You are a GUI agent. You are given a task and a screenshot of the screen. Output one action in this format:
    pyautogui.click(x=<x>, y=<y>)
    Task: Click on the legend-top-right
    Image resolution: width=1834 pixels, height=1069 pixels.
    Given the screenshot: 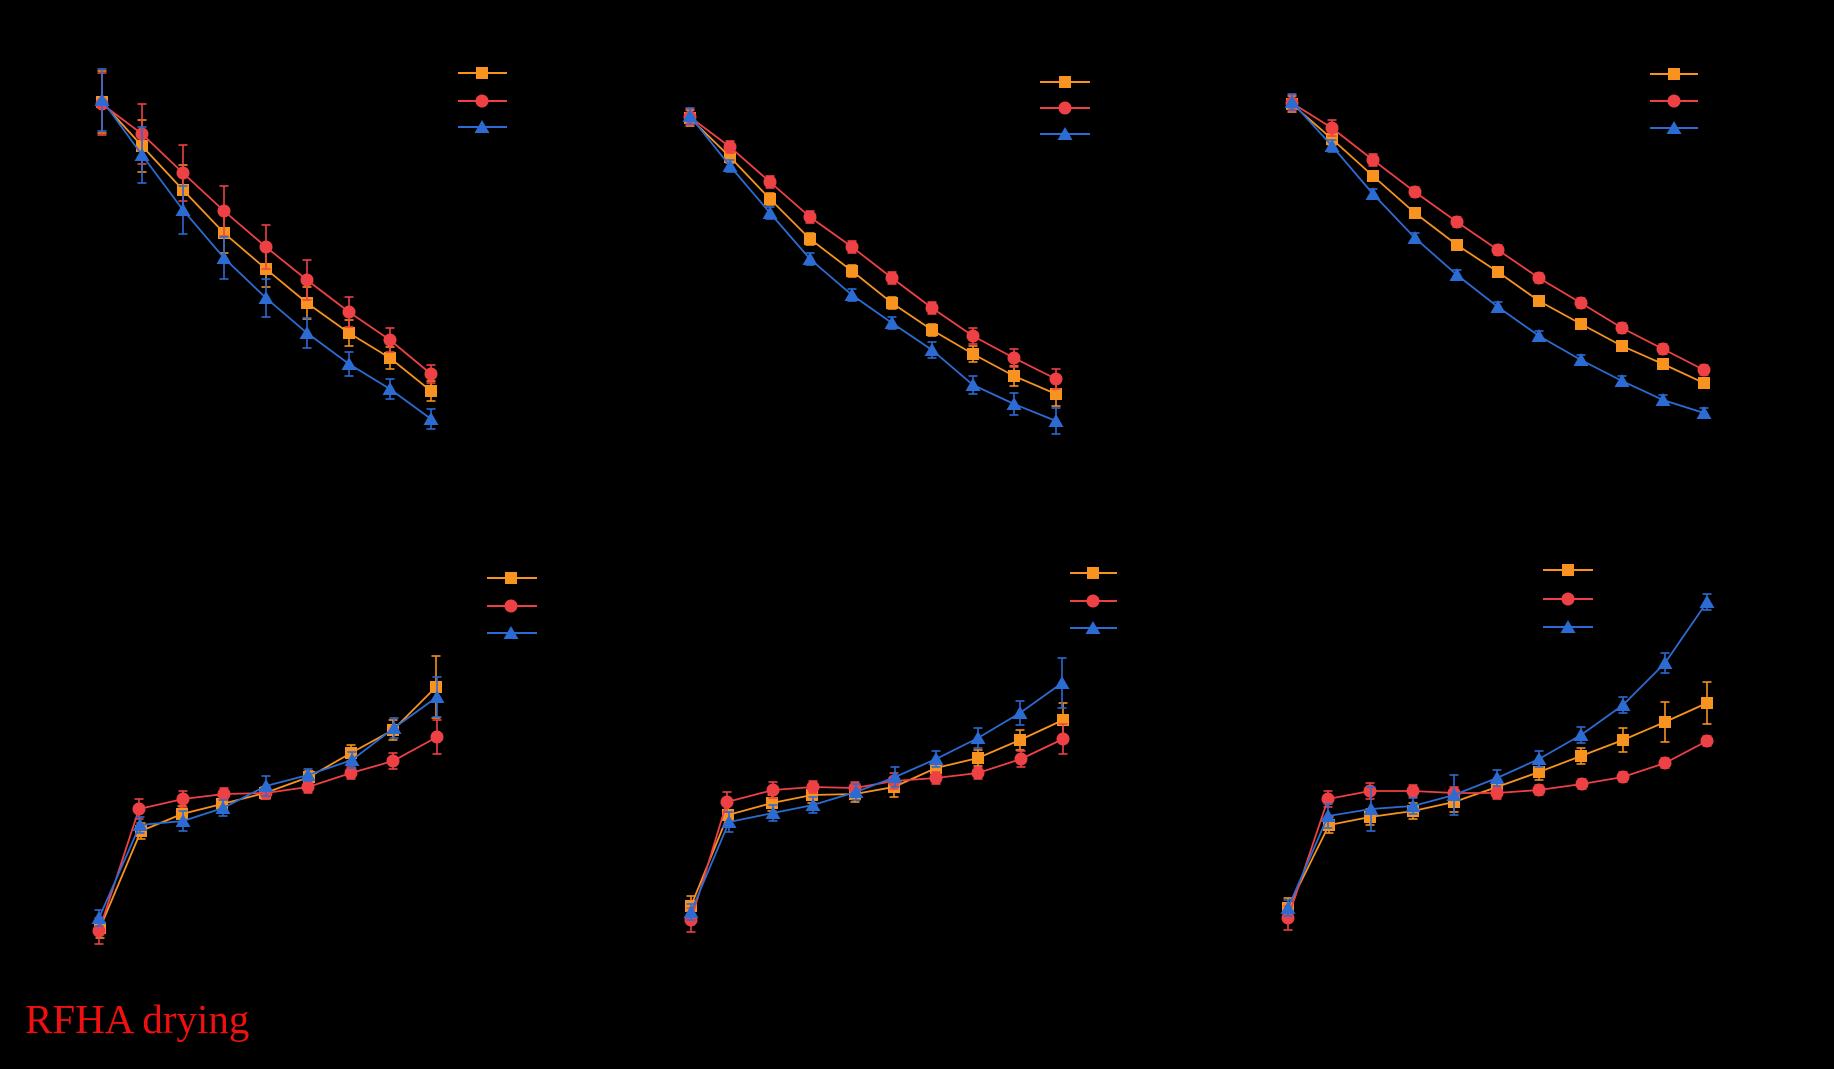 What is the action you would take?
    pyautogui.click(x=1674, y=101)
    